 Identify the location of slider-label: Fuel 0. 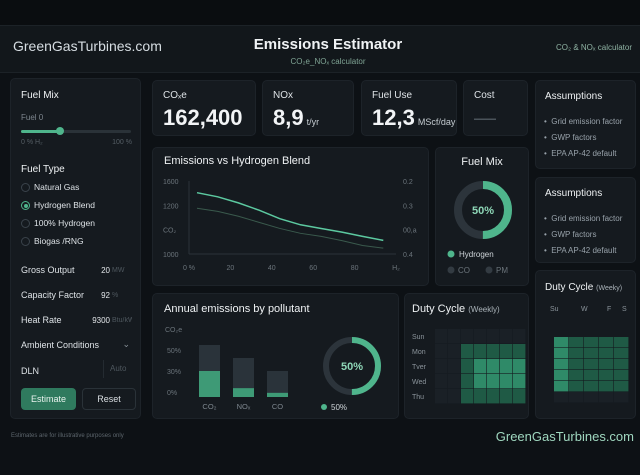
(32, 117).